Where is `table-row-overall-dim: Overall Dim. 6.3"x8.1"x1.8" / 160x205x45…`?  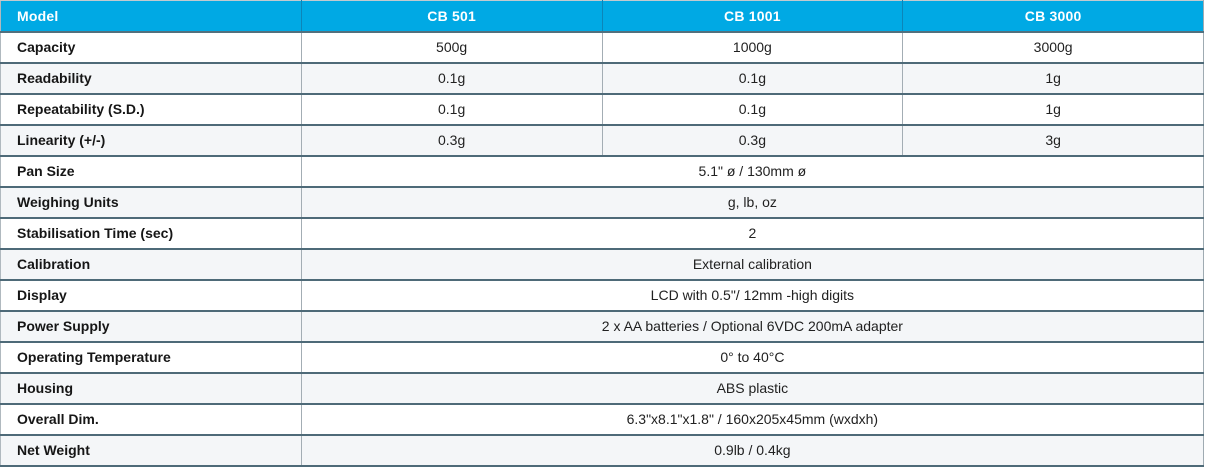 table-row-overall-dim: Overall Dim. 6.3"x8.1"x1.8" / 160x205x45… is located at coordinates (602, 419).